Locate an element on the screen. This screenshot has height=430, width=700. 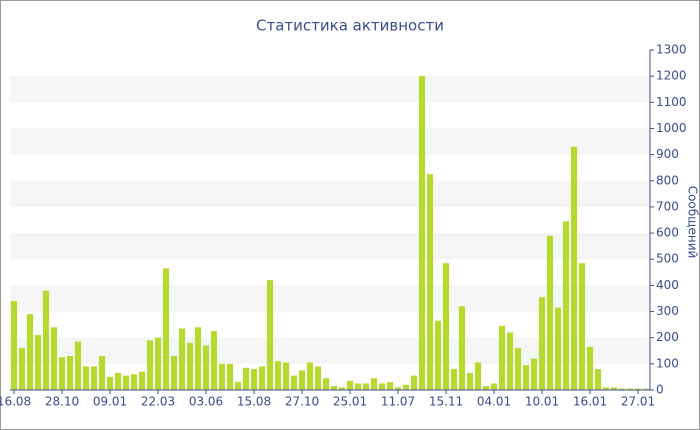
y-tick-label: 1300 is located at coordinates (671, 50).